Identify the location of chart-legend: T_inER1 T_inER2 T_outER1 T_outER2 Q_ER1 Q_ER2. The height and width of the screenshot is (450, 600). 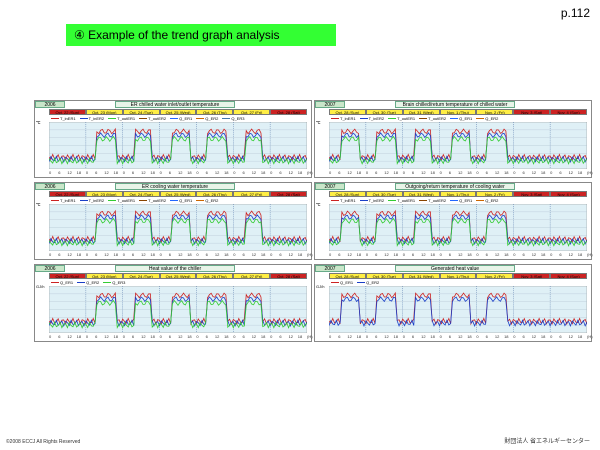
(459, 200).